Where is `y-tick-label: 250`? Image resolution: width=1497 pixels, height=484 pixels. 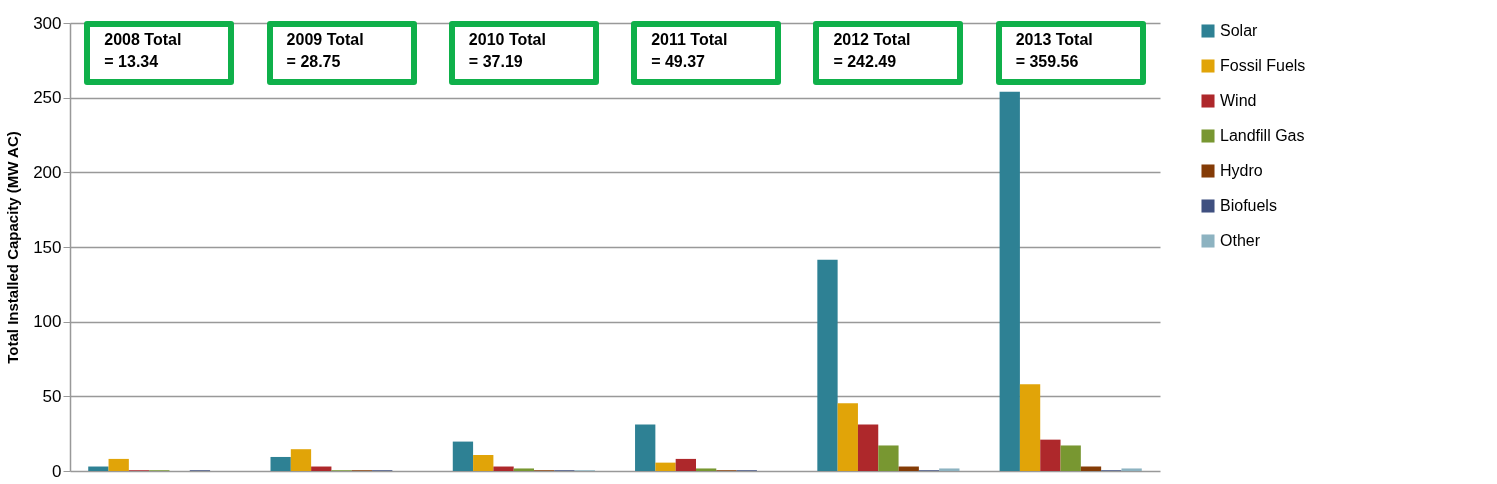 y-tick-label: 250 is located at coordinates (47, 98).